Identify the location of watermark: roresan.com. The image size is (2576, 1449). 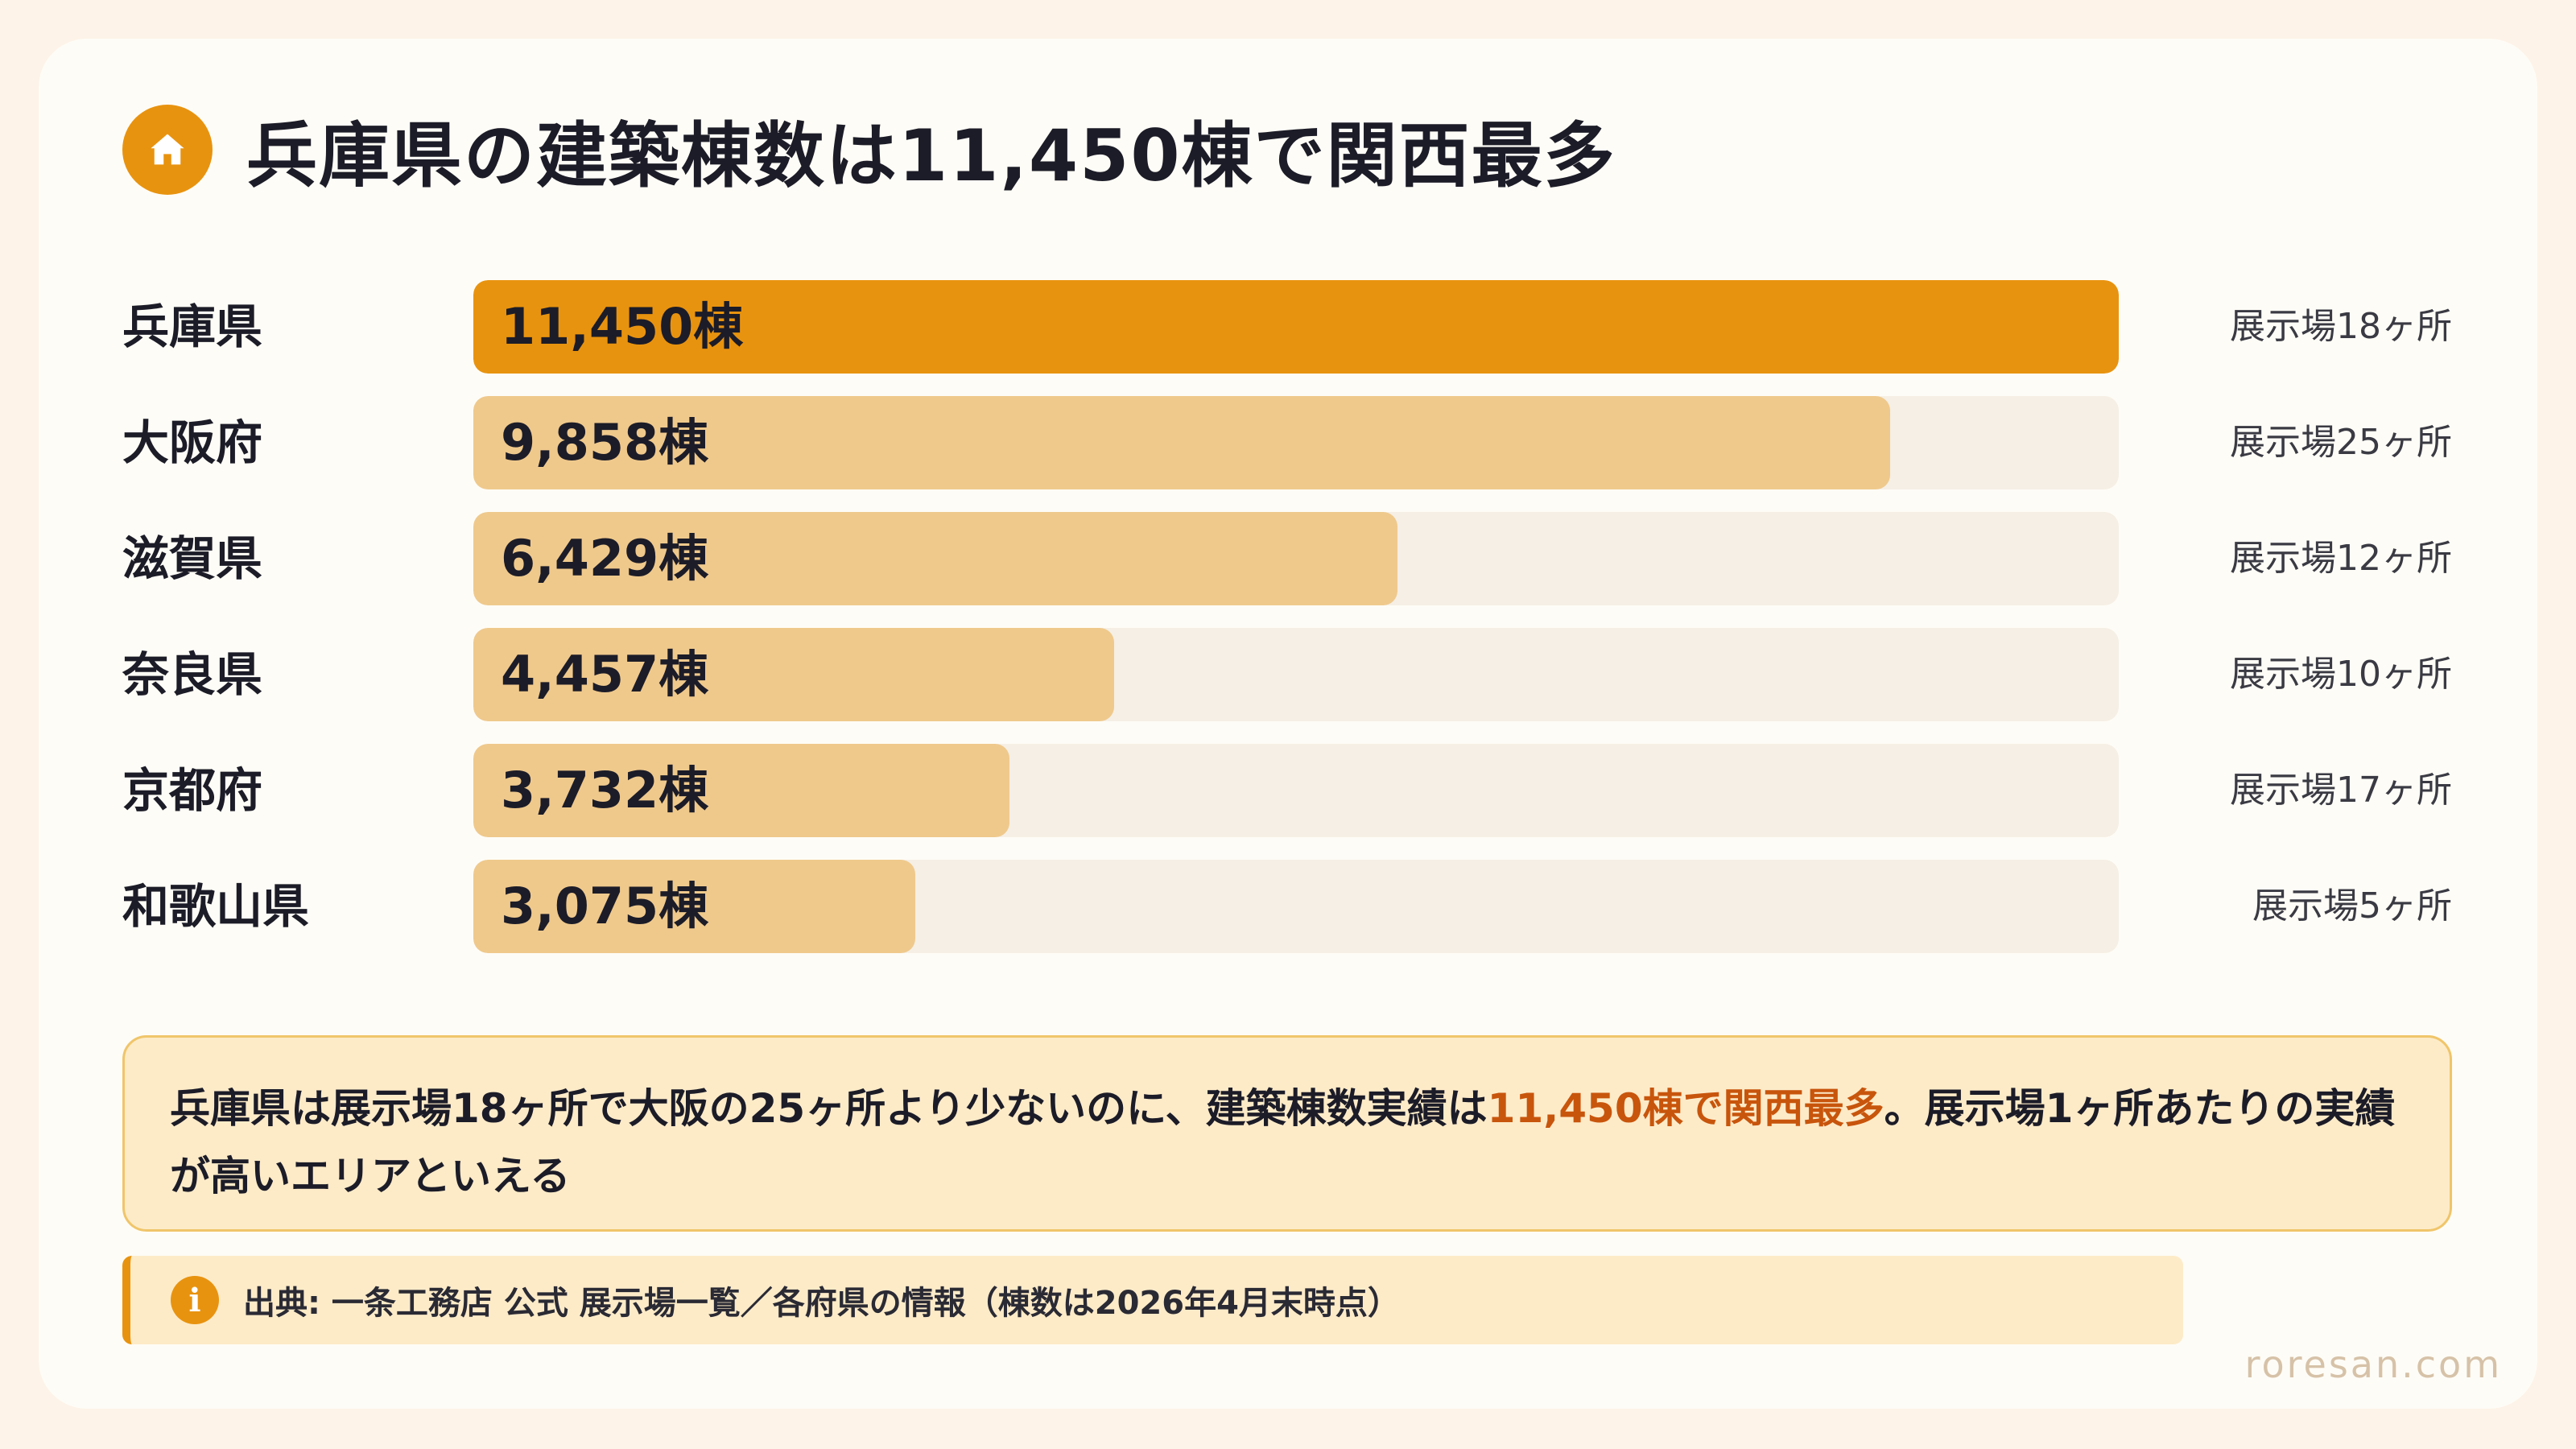
(2373, 1364).